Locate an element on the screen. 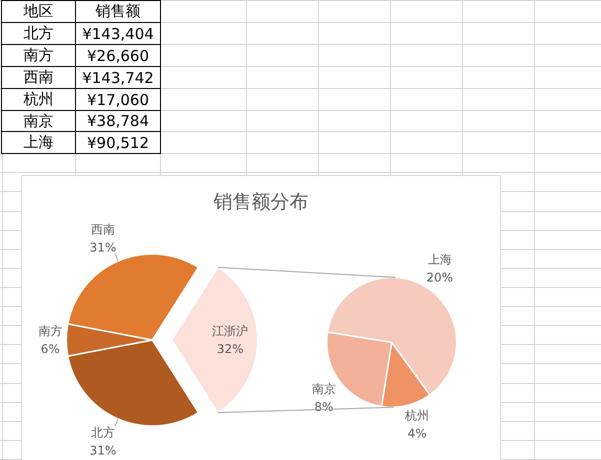 The image size is (601, 460). slice-label: 西南 is located at coordinates (102, 229).